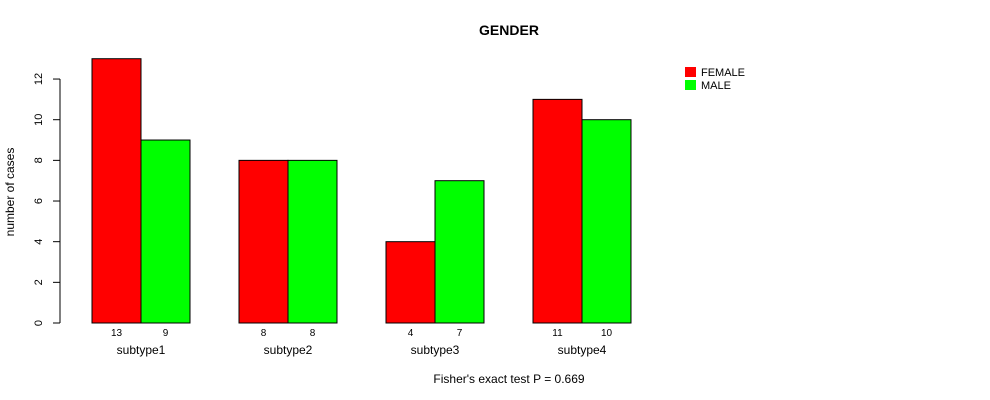  Describe the element at coordinates (459, 252) in the screenshot. I see `bar-male-subtype3` at that location.